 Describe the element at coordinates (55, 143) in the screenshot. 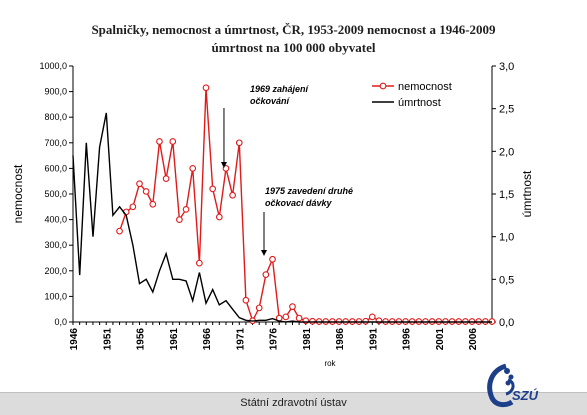

I see `y-left-tick-label: 700,0` at that location.